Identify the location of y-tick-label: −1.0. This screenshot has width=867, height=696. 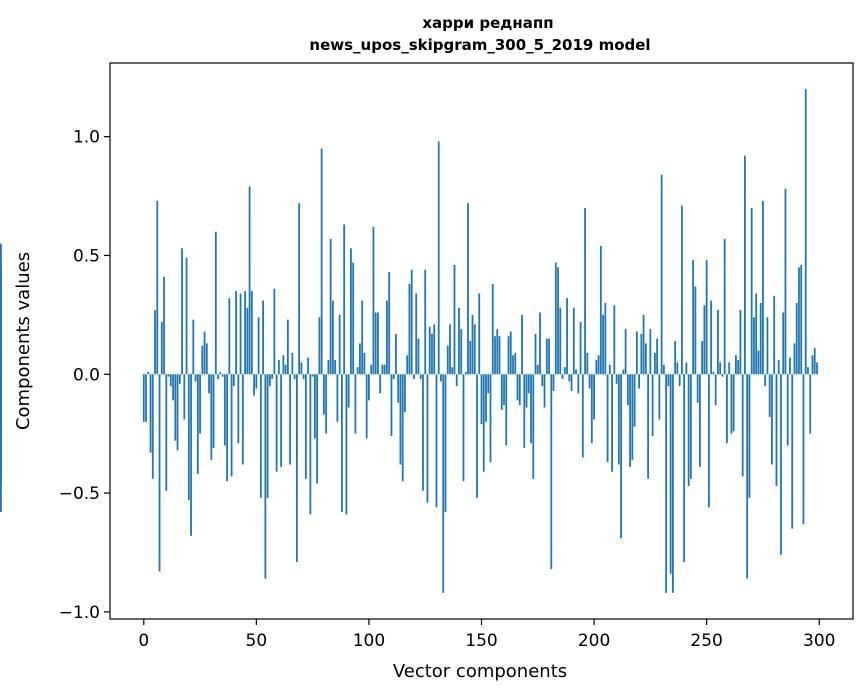
(79, 613).